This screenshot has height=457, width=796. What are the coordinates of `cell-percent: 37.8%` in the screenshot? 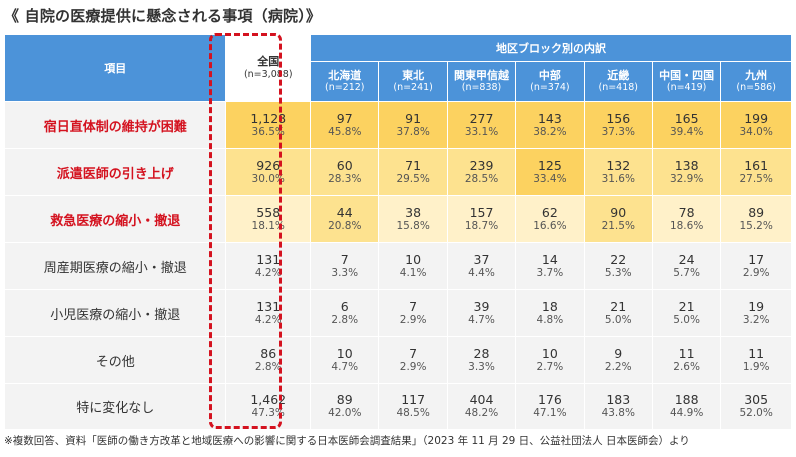 It's located at (413, 131).